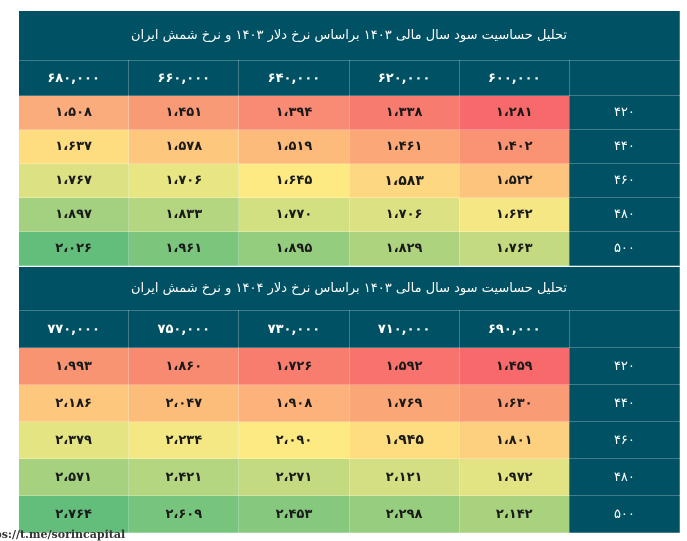 The height and width of the screenshot is (541, 687). Describe the element at coordinates (294, 440) in the screenshot. I see `value-cell: ۲،۰۹۰` at that location.